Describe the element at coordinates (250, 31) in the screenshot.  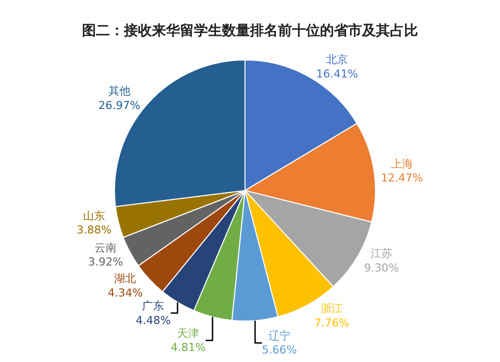
I see `chart-title: 图二：接收来华留学生数量排名前十位的省市及其占比` at that location.